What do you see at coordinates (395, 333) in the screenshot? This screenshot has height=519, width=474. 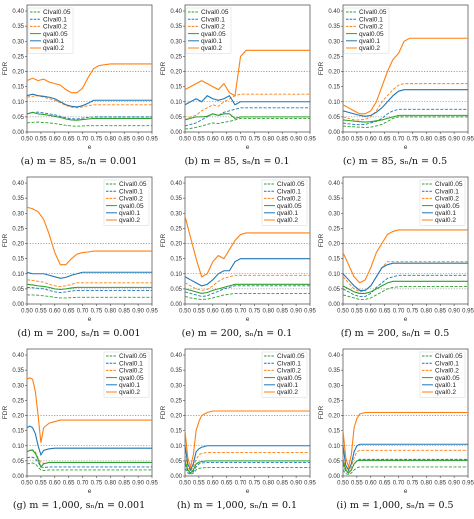 I see `caption-f: (f) m = 200, sₙ/n = 0.5` at bounding box center [395, 333].